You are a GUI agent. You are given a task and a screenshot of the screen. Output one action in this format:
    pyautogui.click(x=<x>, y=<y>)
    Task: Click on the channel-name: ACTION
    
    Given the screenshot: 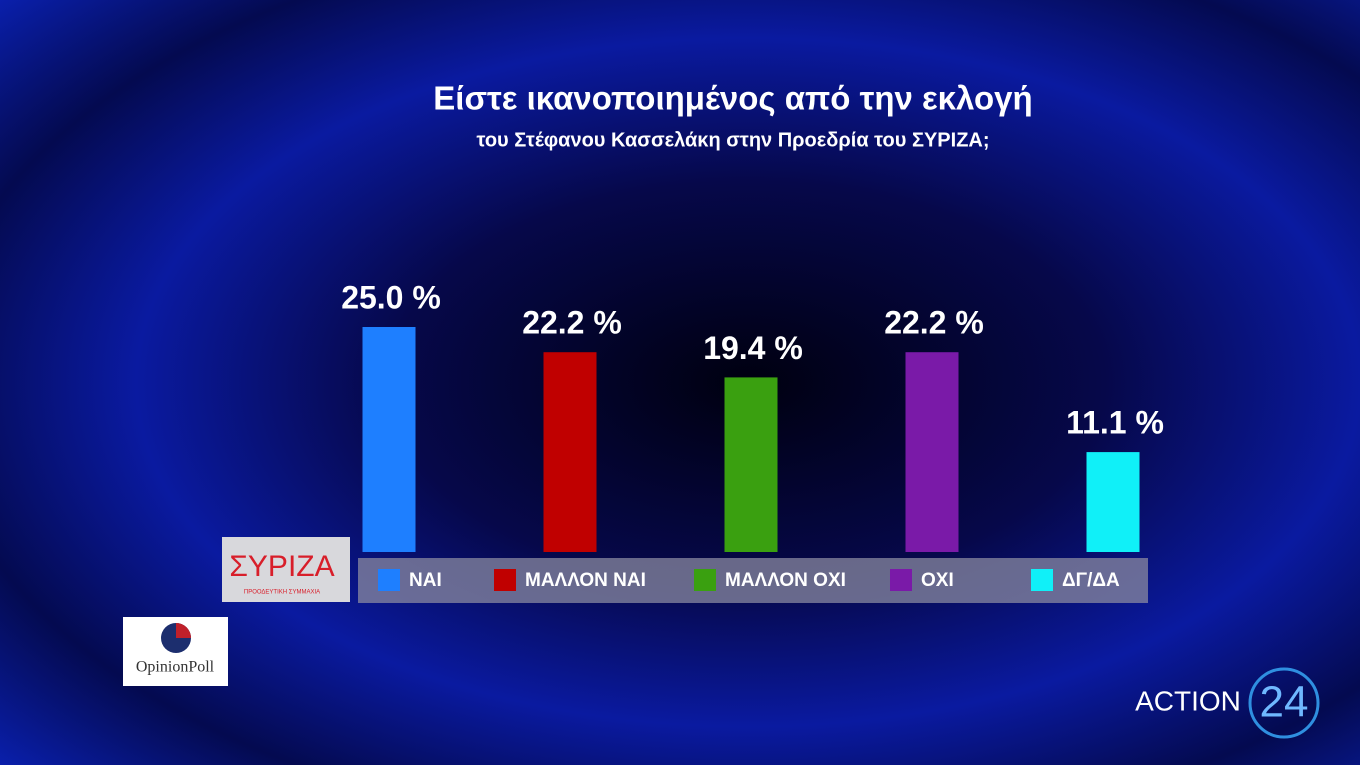 What is the action you would take?
    pyautogui.click(x=1188, y=700)
    